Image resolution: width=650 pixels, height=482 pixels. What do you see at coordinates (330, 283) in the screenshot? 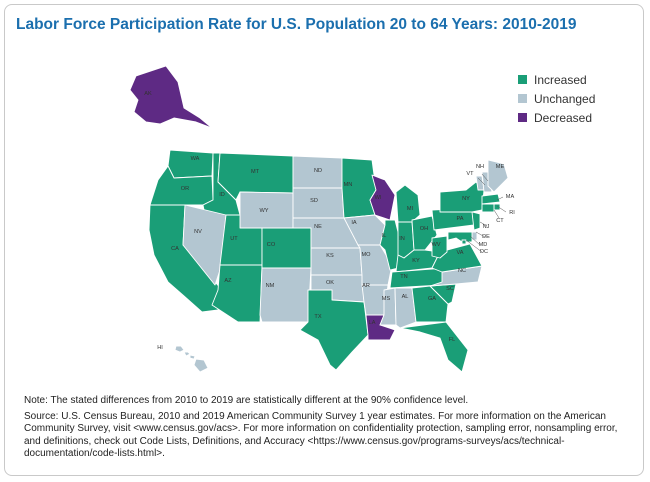
I see `state-label-ok: OK` at bounding box center [330, 283].